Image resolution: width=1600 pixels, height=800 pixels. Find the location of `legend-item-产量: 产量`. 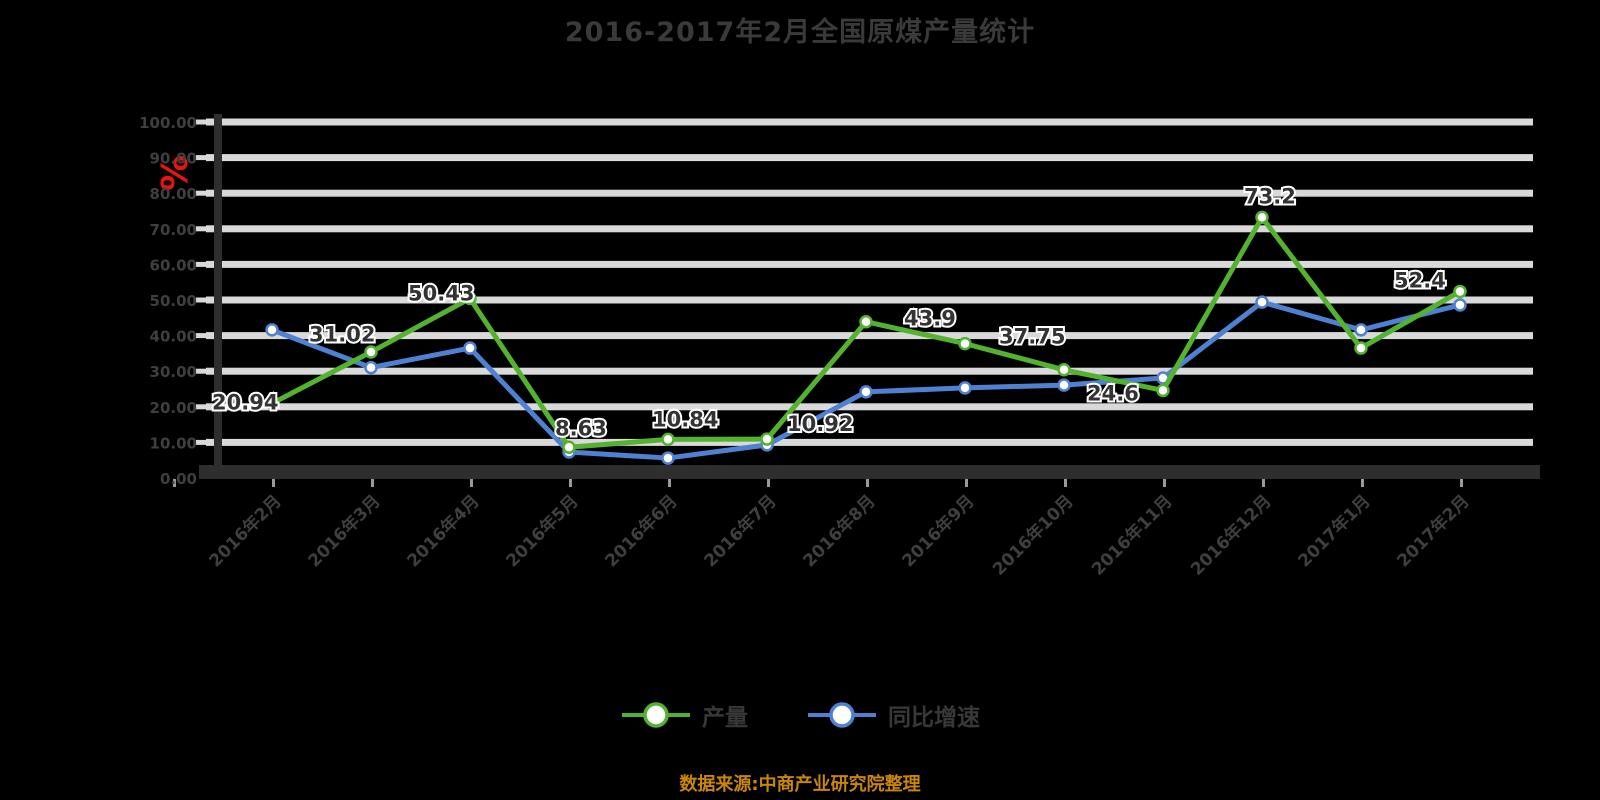

legend-item-产量: 产量 is located at coordinates (684, 715).